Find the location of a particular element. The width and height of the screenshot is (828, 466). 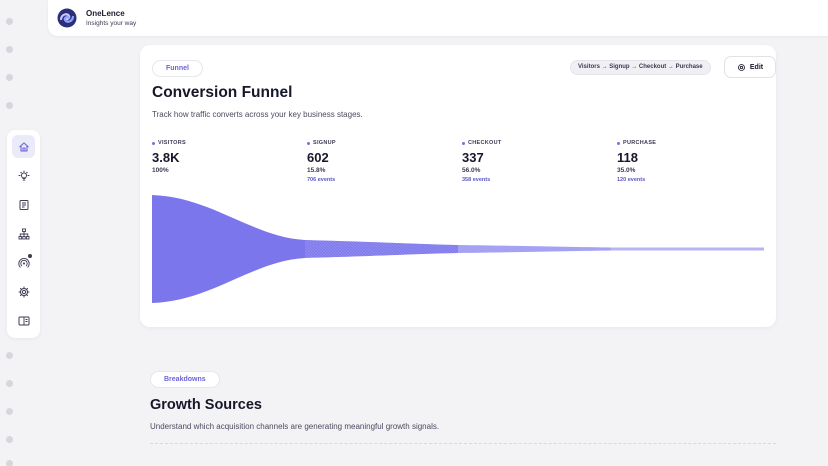

funnel-segment-visitors is located at coordinates (228, 249).